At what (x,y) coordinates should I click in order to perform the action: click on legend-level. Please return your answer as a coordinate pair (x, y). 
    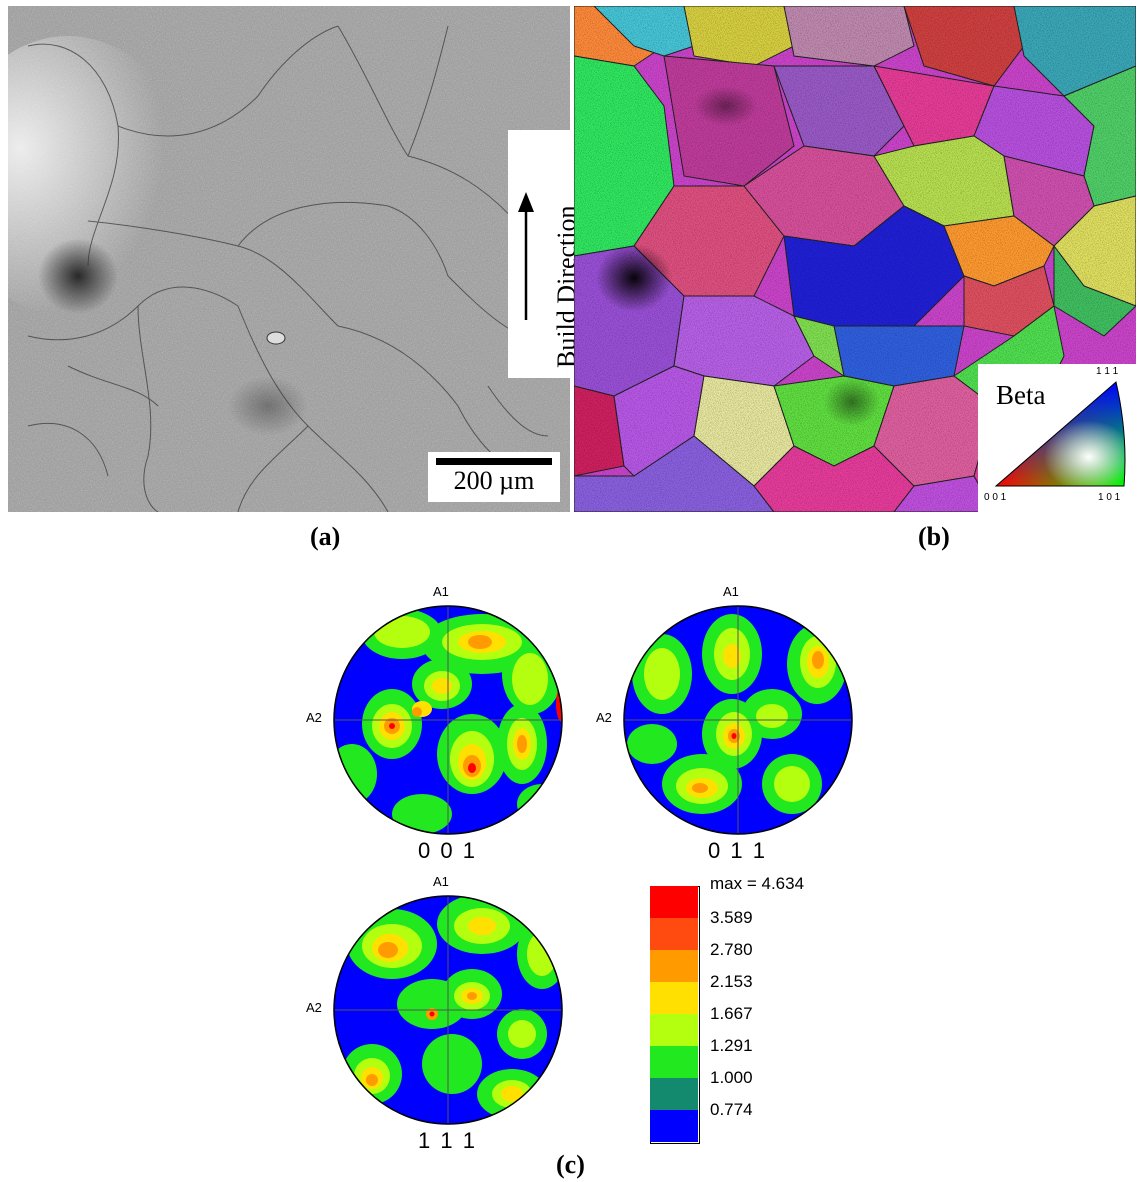
    Looking at the image, I should click on (750, 1126).